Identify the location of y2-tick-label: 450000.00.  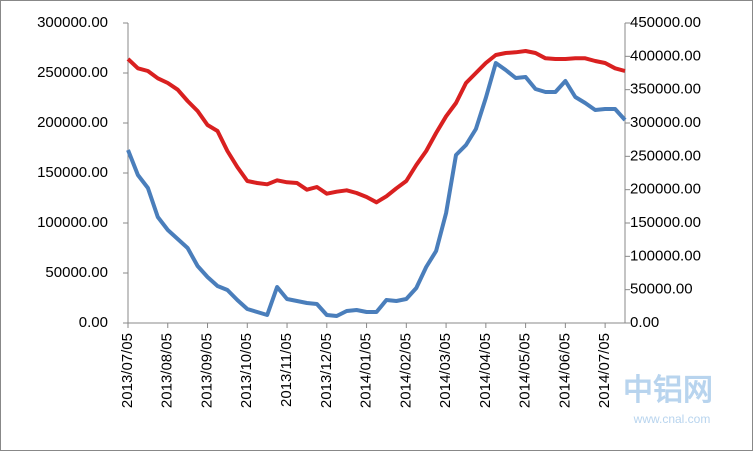
(665, 22).